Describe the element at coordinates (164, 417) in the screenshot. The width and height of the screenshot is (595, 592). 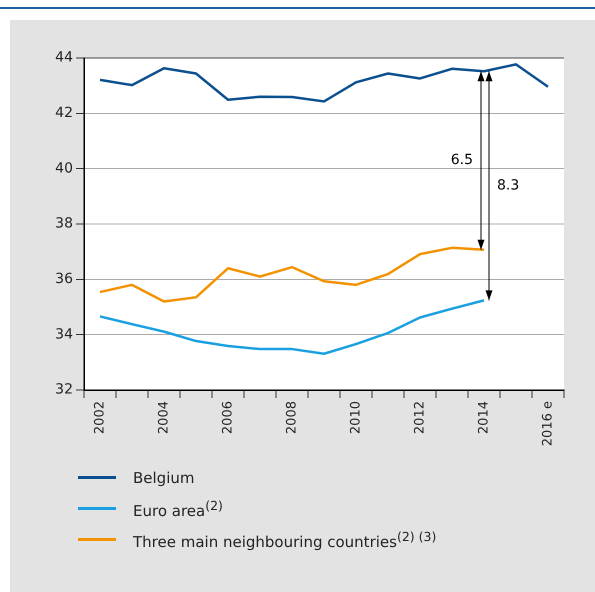
I see `x-tick-label: 2004` at that location.